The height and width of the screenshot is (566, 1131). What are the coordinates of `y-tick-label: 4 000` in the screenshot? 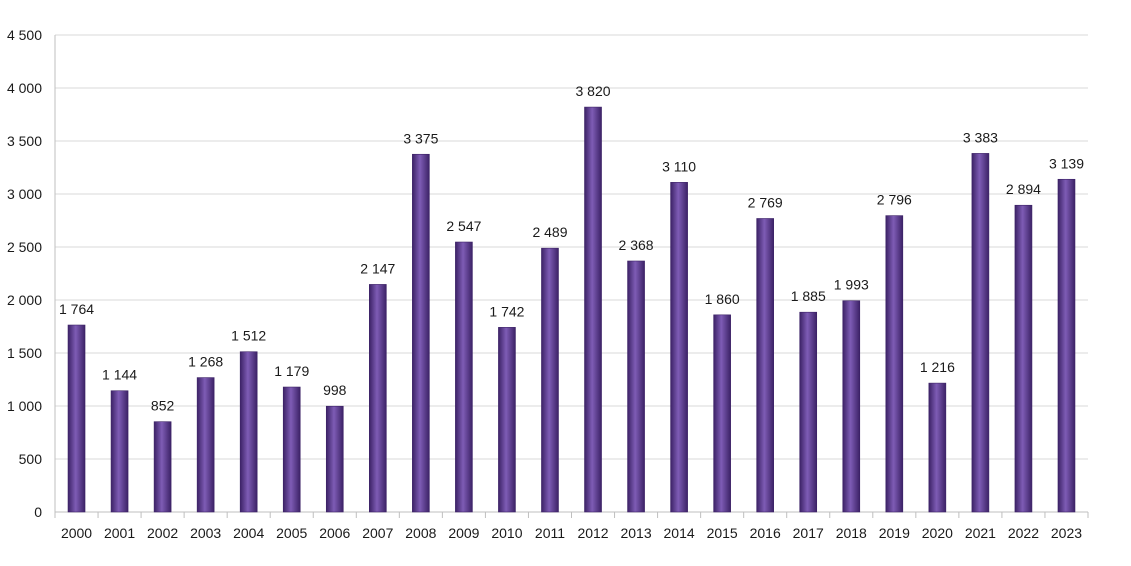 It's located at (24, 88).